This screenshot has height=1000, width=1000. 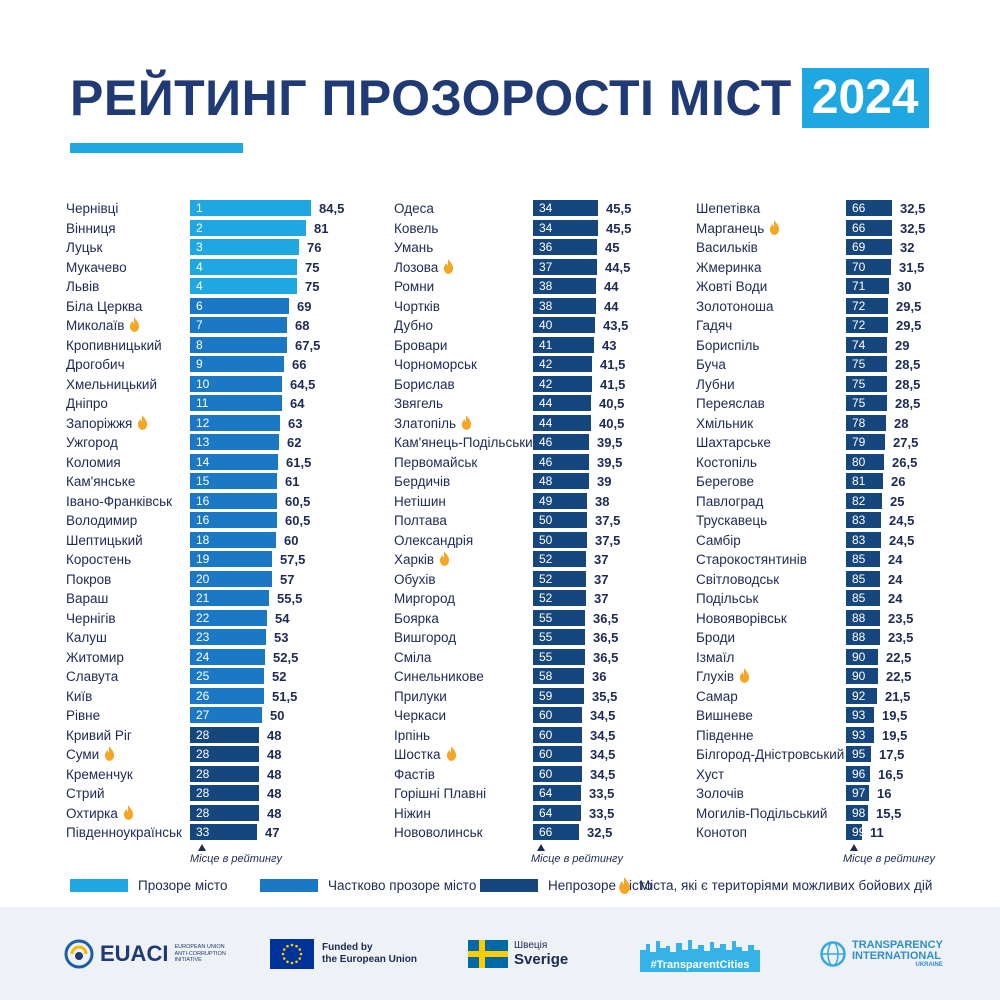 I want to click on rank-label: 46, so click(x=546, y=461).